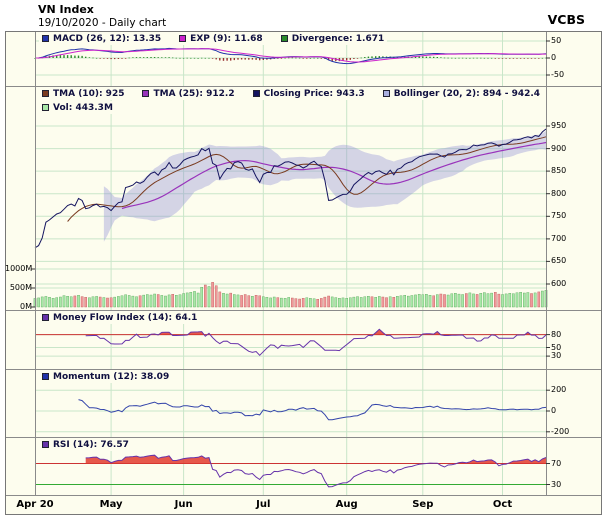 This screenshot has height=525, width=607. I want to click on volume-series-swatch, so click(45, 107).